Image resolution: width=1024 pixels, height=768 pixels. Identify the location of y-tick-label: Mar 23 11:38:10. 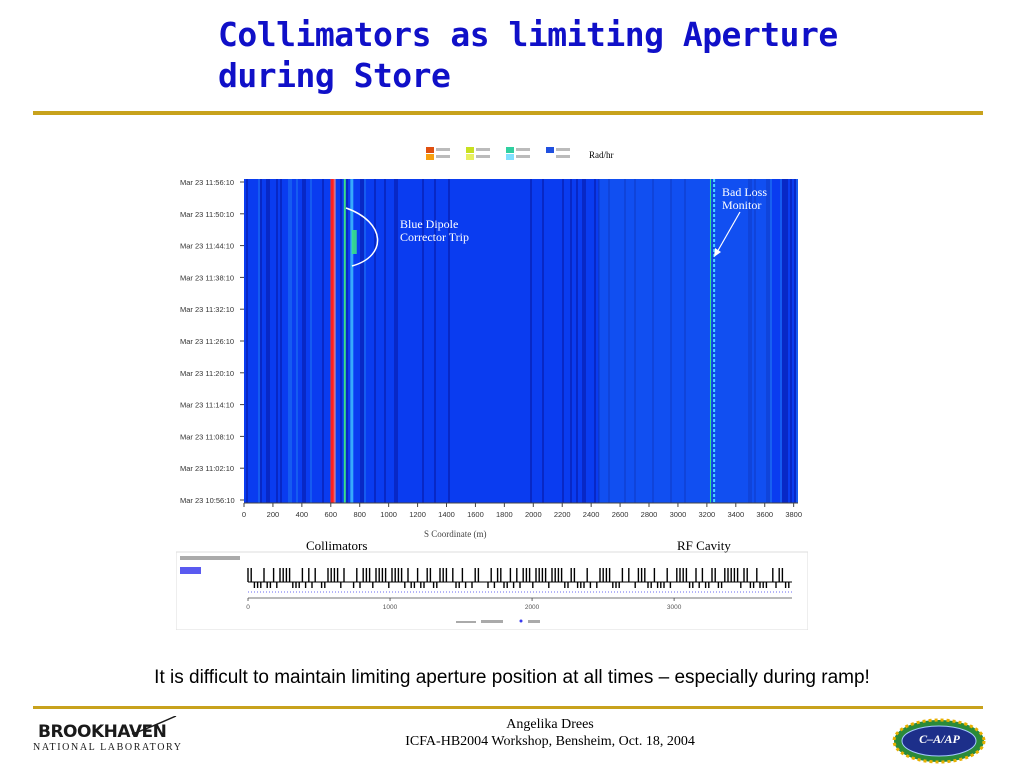
(207, 277).